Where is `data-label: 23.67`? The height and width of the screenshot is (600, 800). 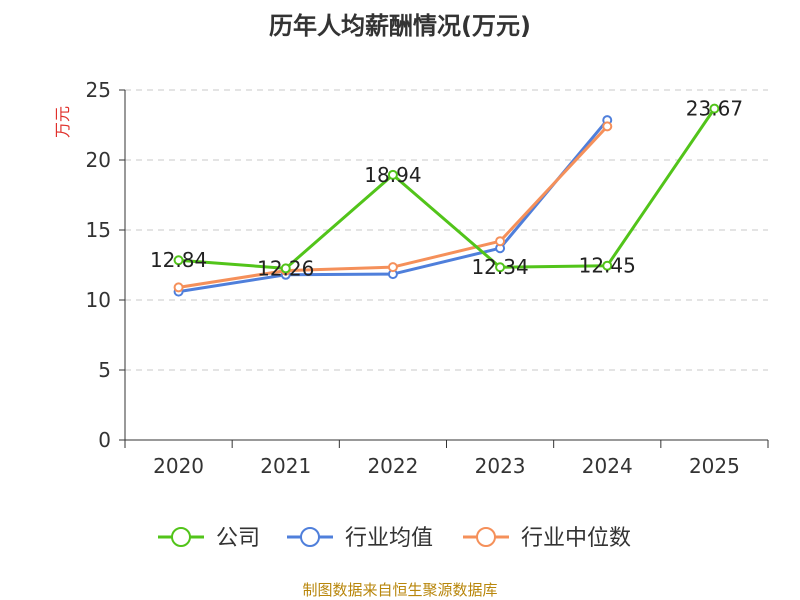
data-label: 23.67 is located at coordinates (714, 109).